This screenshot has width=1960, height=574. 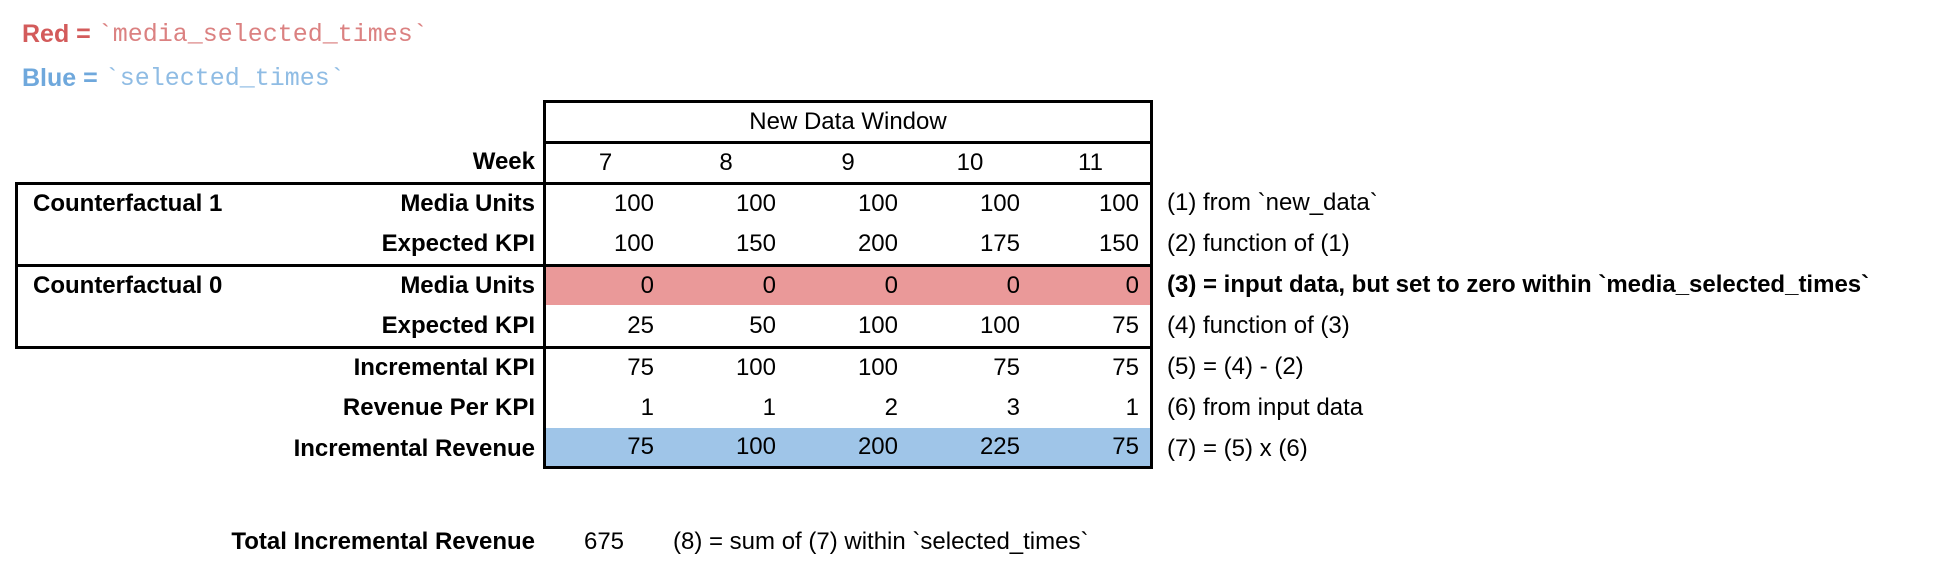 I want to click on selected-times-cell: 100, so click(x=726, y=448).